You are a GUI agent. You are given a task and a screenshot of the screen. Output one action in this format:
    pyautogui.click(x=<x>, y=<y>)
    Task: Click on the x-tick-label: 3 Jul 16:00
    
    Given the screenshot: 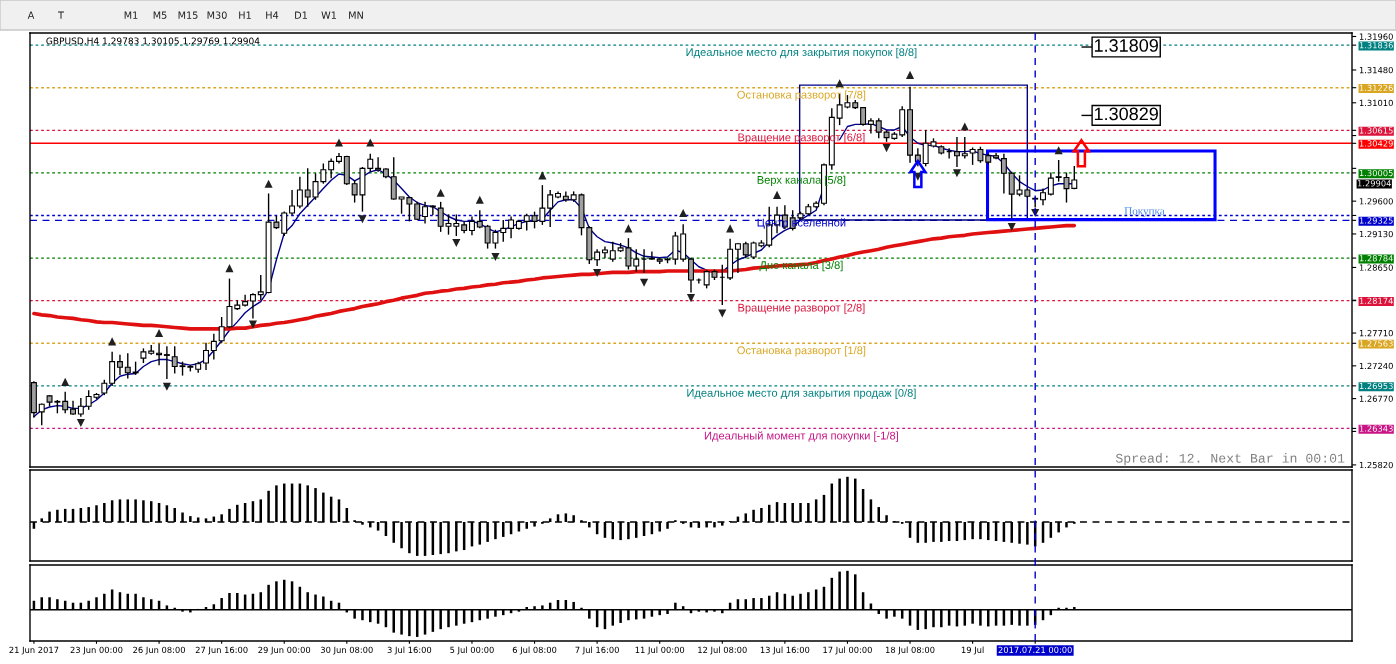 What is the action you would take?
    pyautogui.click(x=409, y=650)
    